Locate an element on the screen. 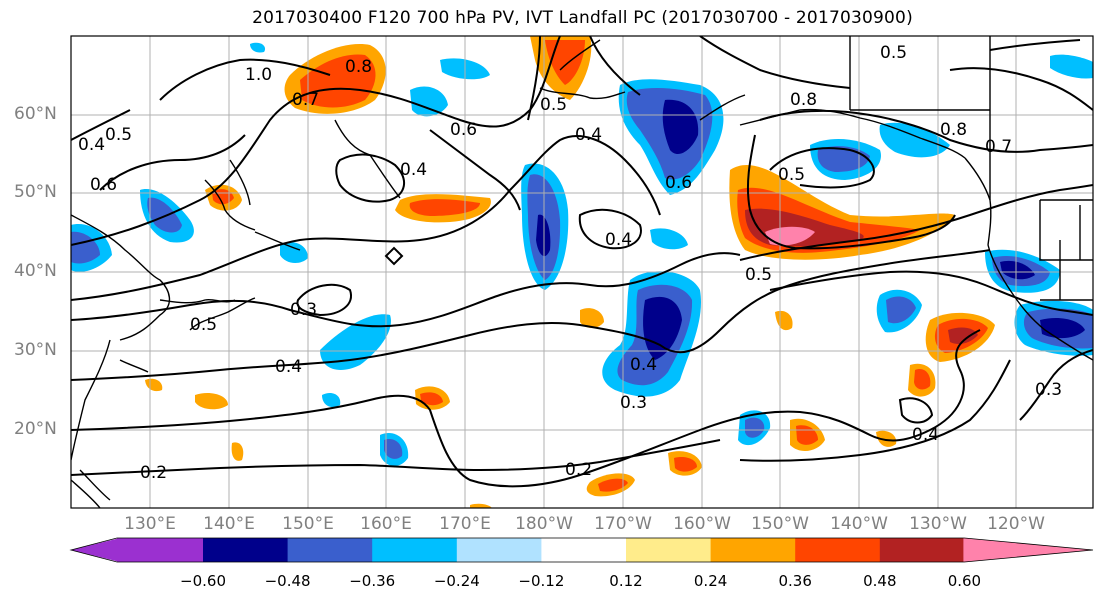 The width and height of the screenshot is (1105, 601). colorbar-tick-label: −0.24 is located at coordinates (456, 581).